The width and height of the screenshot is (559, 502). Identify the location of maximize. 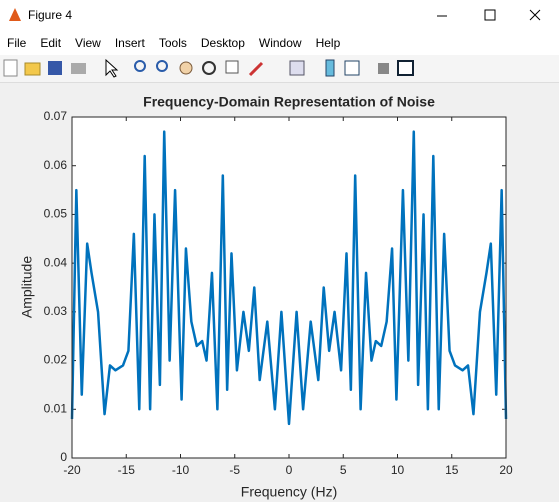
(490, 15).